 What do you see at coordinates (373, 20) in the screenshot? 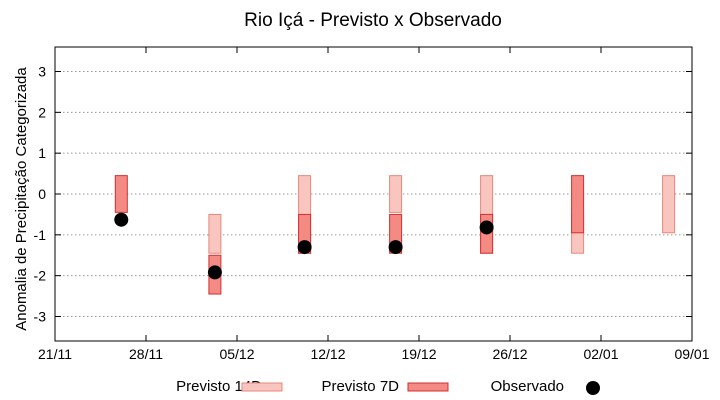
I see `chart-title: Rio Içá - Previsto x Observado` at bounding box center [373, 20].